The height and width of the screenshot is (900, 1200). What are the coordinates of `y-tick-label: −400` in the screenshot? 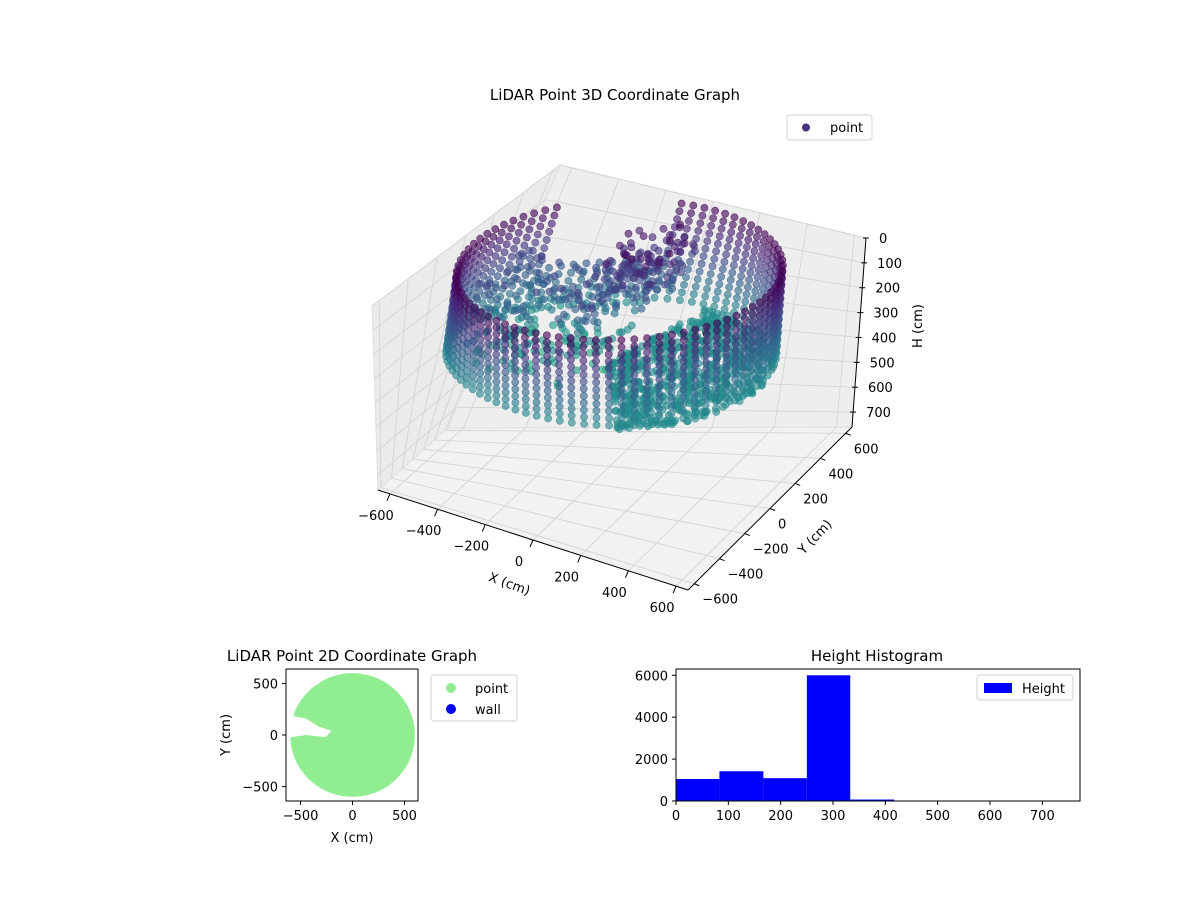 It's located at (746, 575).